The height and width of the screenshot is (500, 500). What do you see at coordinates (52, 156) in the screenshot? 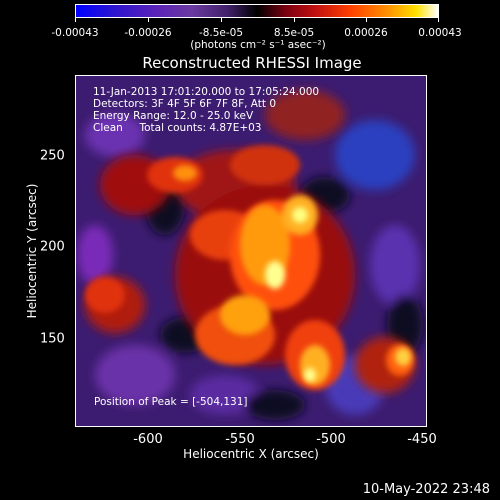
I see `y-tick-label: 250` at bounding box center [52, 156].